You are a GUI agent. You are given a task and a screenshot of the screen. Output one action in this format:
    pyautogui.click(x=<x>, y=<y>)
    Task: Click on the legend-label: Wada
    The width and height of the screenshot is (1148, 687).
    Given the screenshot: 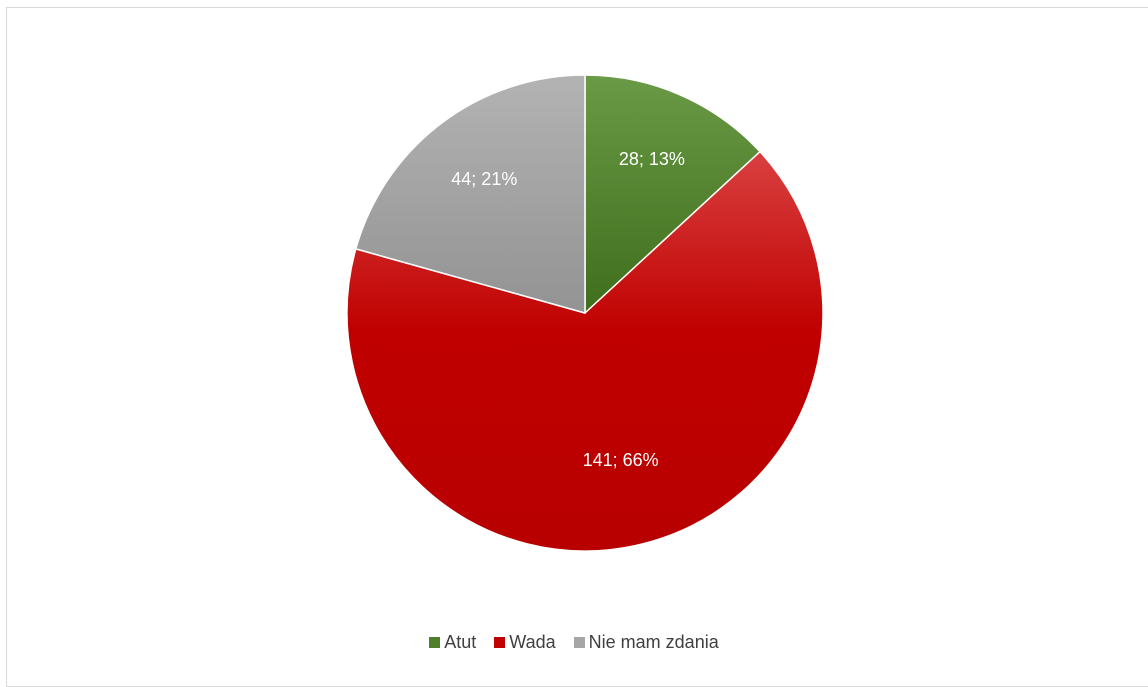 What is the action you would take?
    pyautogui.click(x=532, y=642)
    